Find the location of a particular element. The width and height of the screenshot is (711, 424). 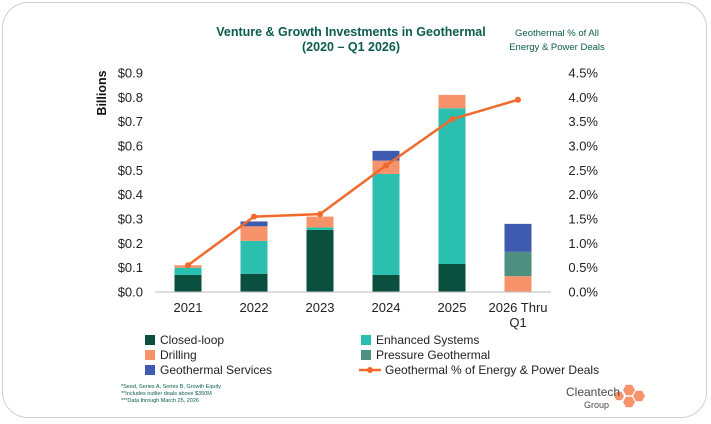

x-tick-label: Q1 is located at coordinates (517, 322).